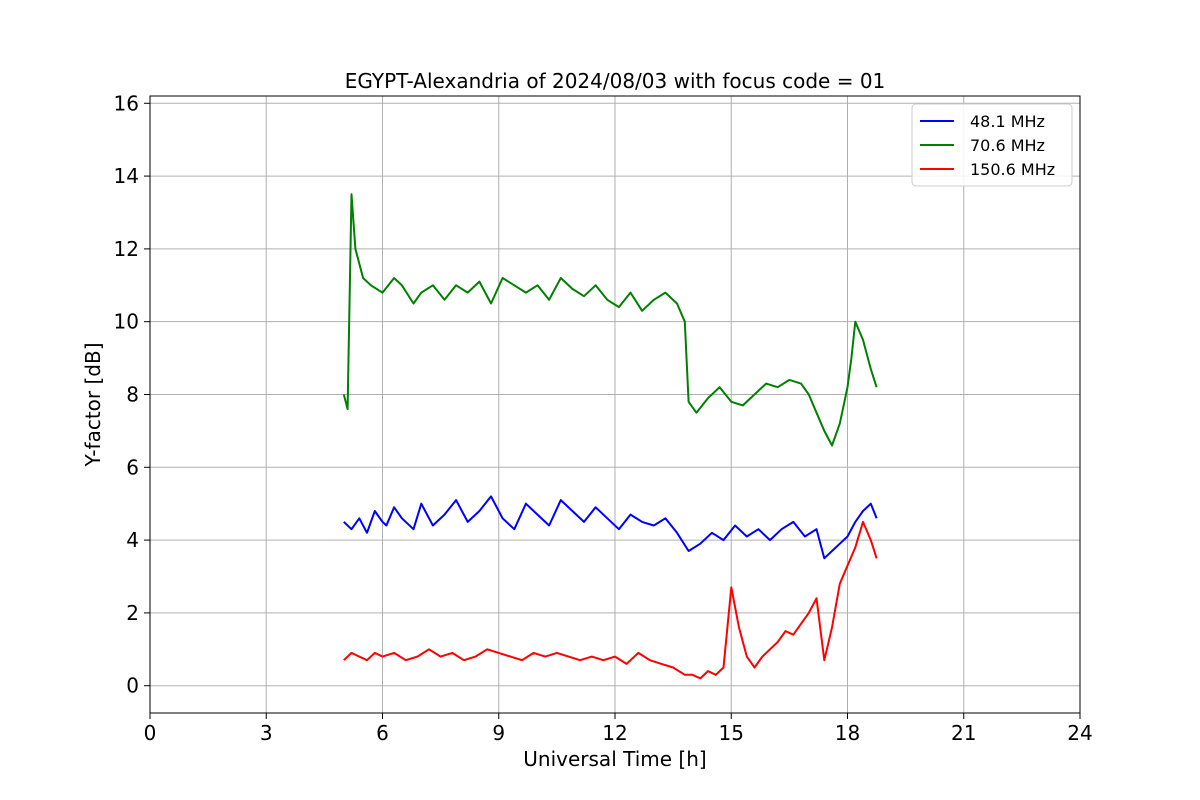 The width and height of the screenshot is (1200, 800). What do you see at coordinates (963, 733) in the screenshot?
I see `x-tick-label: 21` at bounding box center [963, 733].